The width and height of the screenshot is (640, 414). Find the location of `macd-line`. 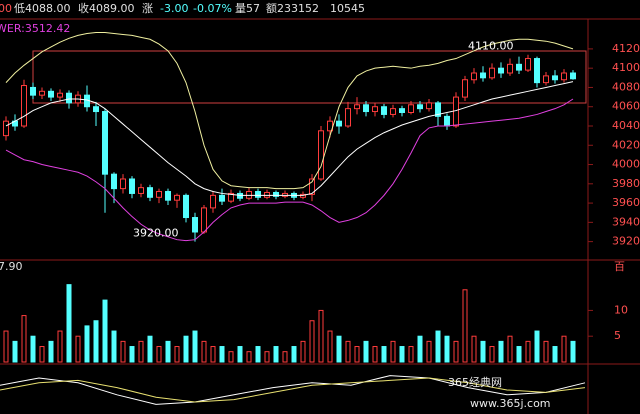

macd-line is located at coordinates (293, 390).